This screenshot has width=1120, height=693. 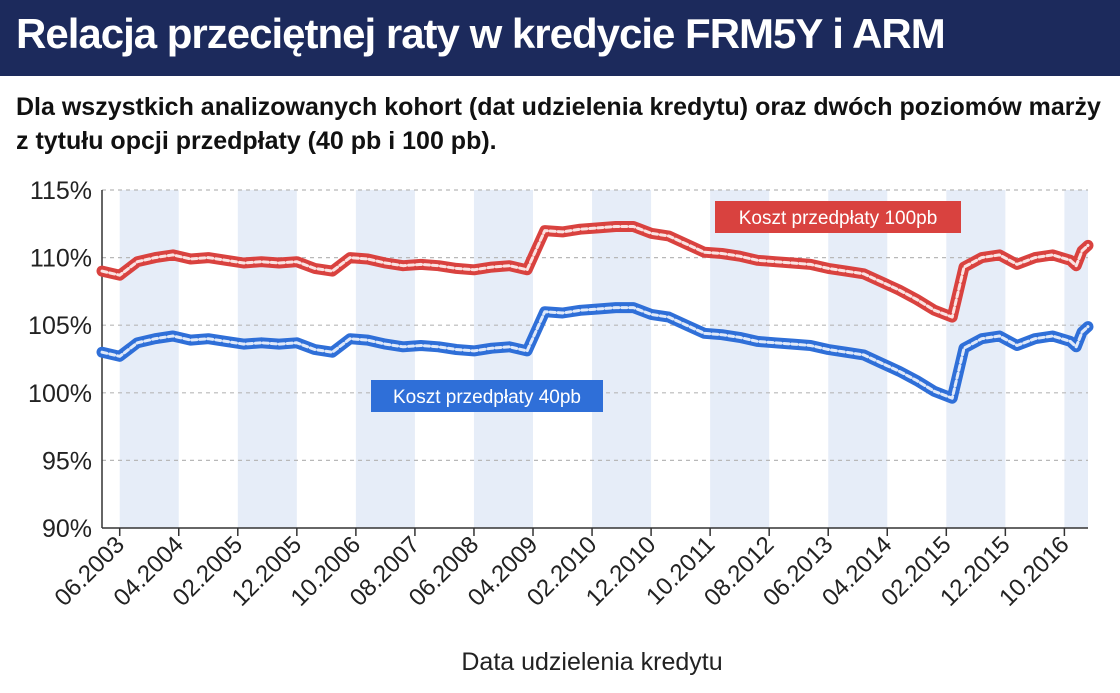 I want to click on y-tick-label: 110%, so click(x=61, y=259).